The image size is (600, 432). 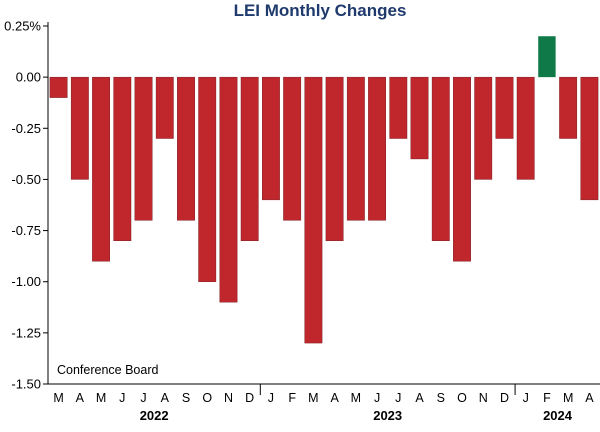 What do you see at coordinates (26, 281) in the screenshot?
I see `y-tick-label: -1.00` at bounding box center [26, 281].